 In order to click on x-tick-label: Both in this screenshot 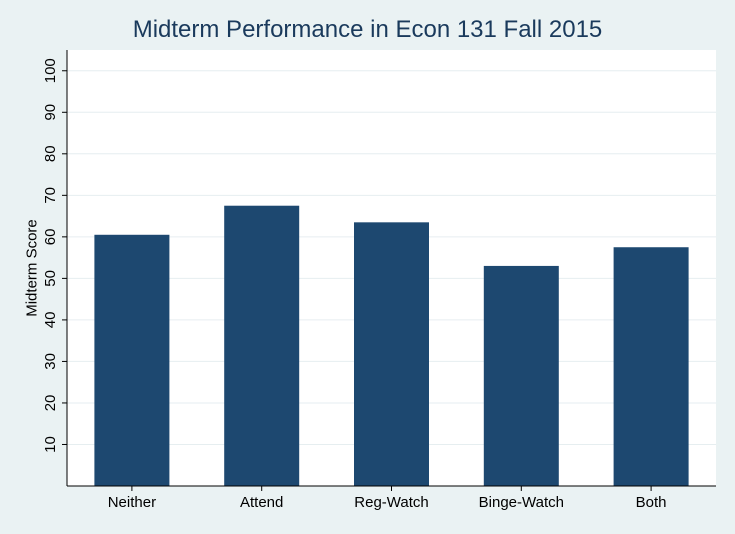, I will do `click(651, 502)`.